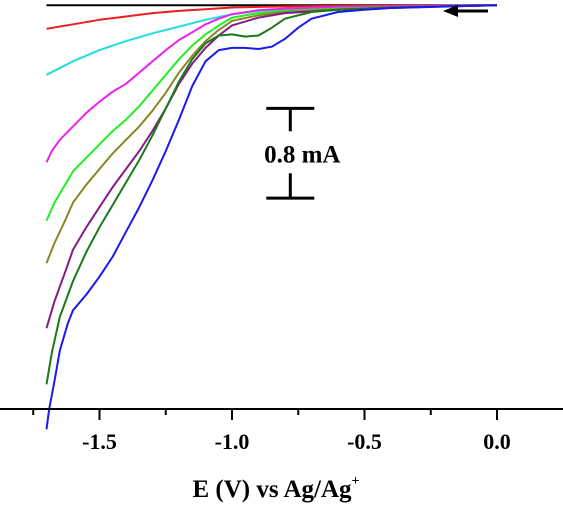  I want to click on x-tick-label: -1.0, so click(232, 441).